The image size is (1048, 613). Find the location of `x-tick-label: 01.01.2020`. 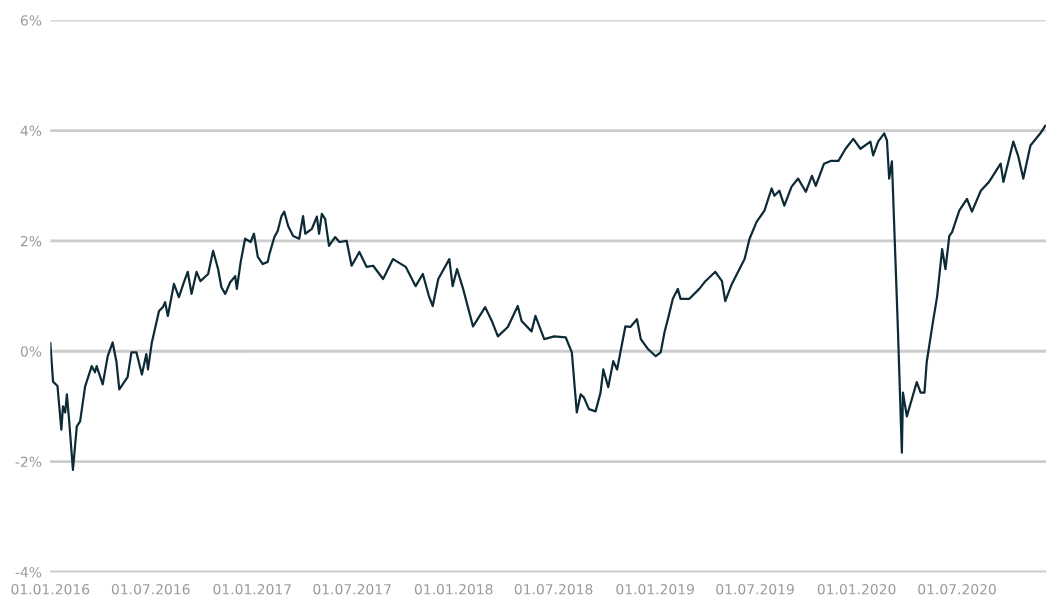

x-tick-label: 01.01.2020 is located at coordinates (856, 589).